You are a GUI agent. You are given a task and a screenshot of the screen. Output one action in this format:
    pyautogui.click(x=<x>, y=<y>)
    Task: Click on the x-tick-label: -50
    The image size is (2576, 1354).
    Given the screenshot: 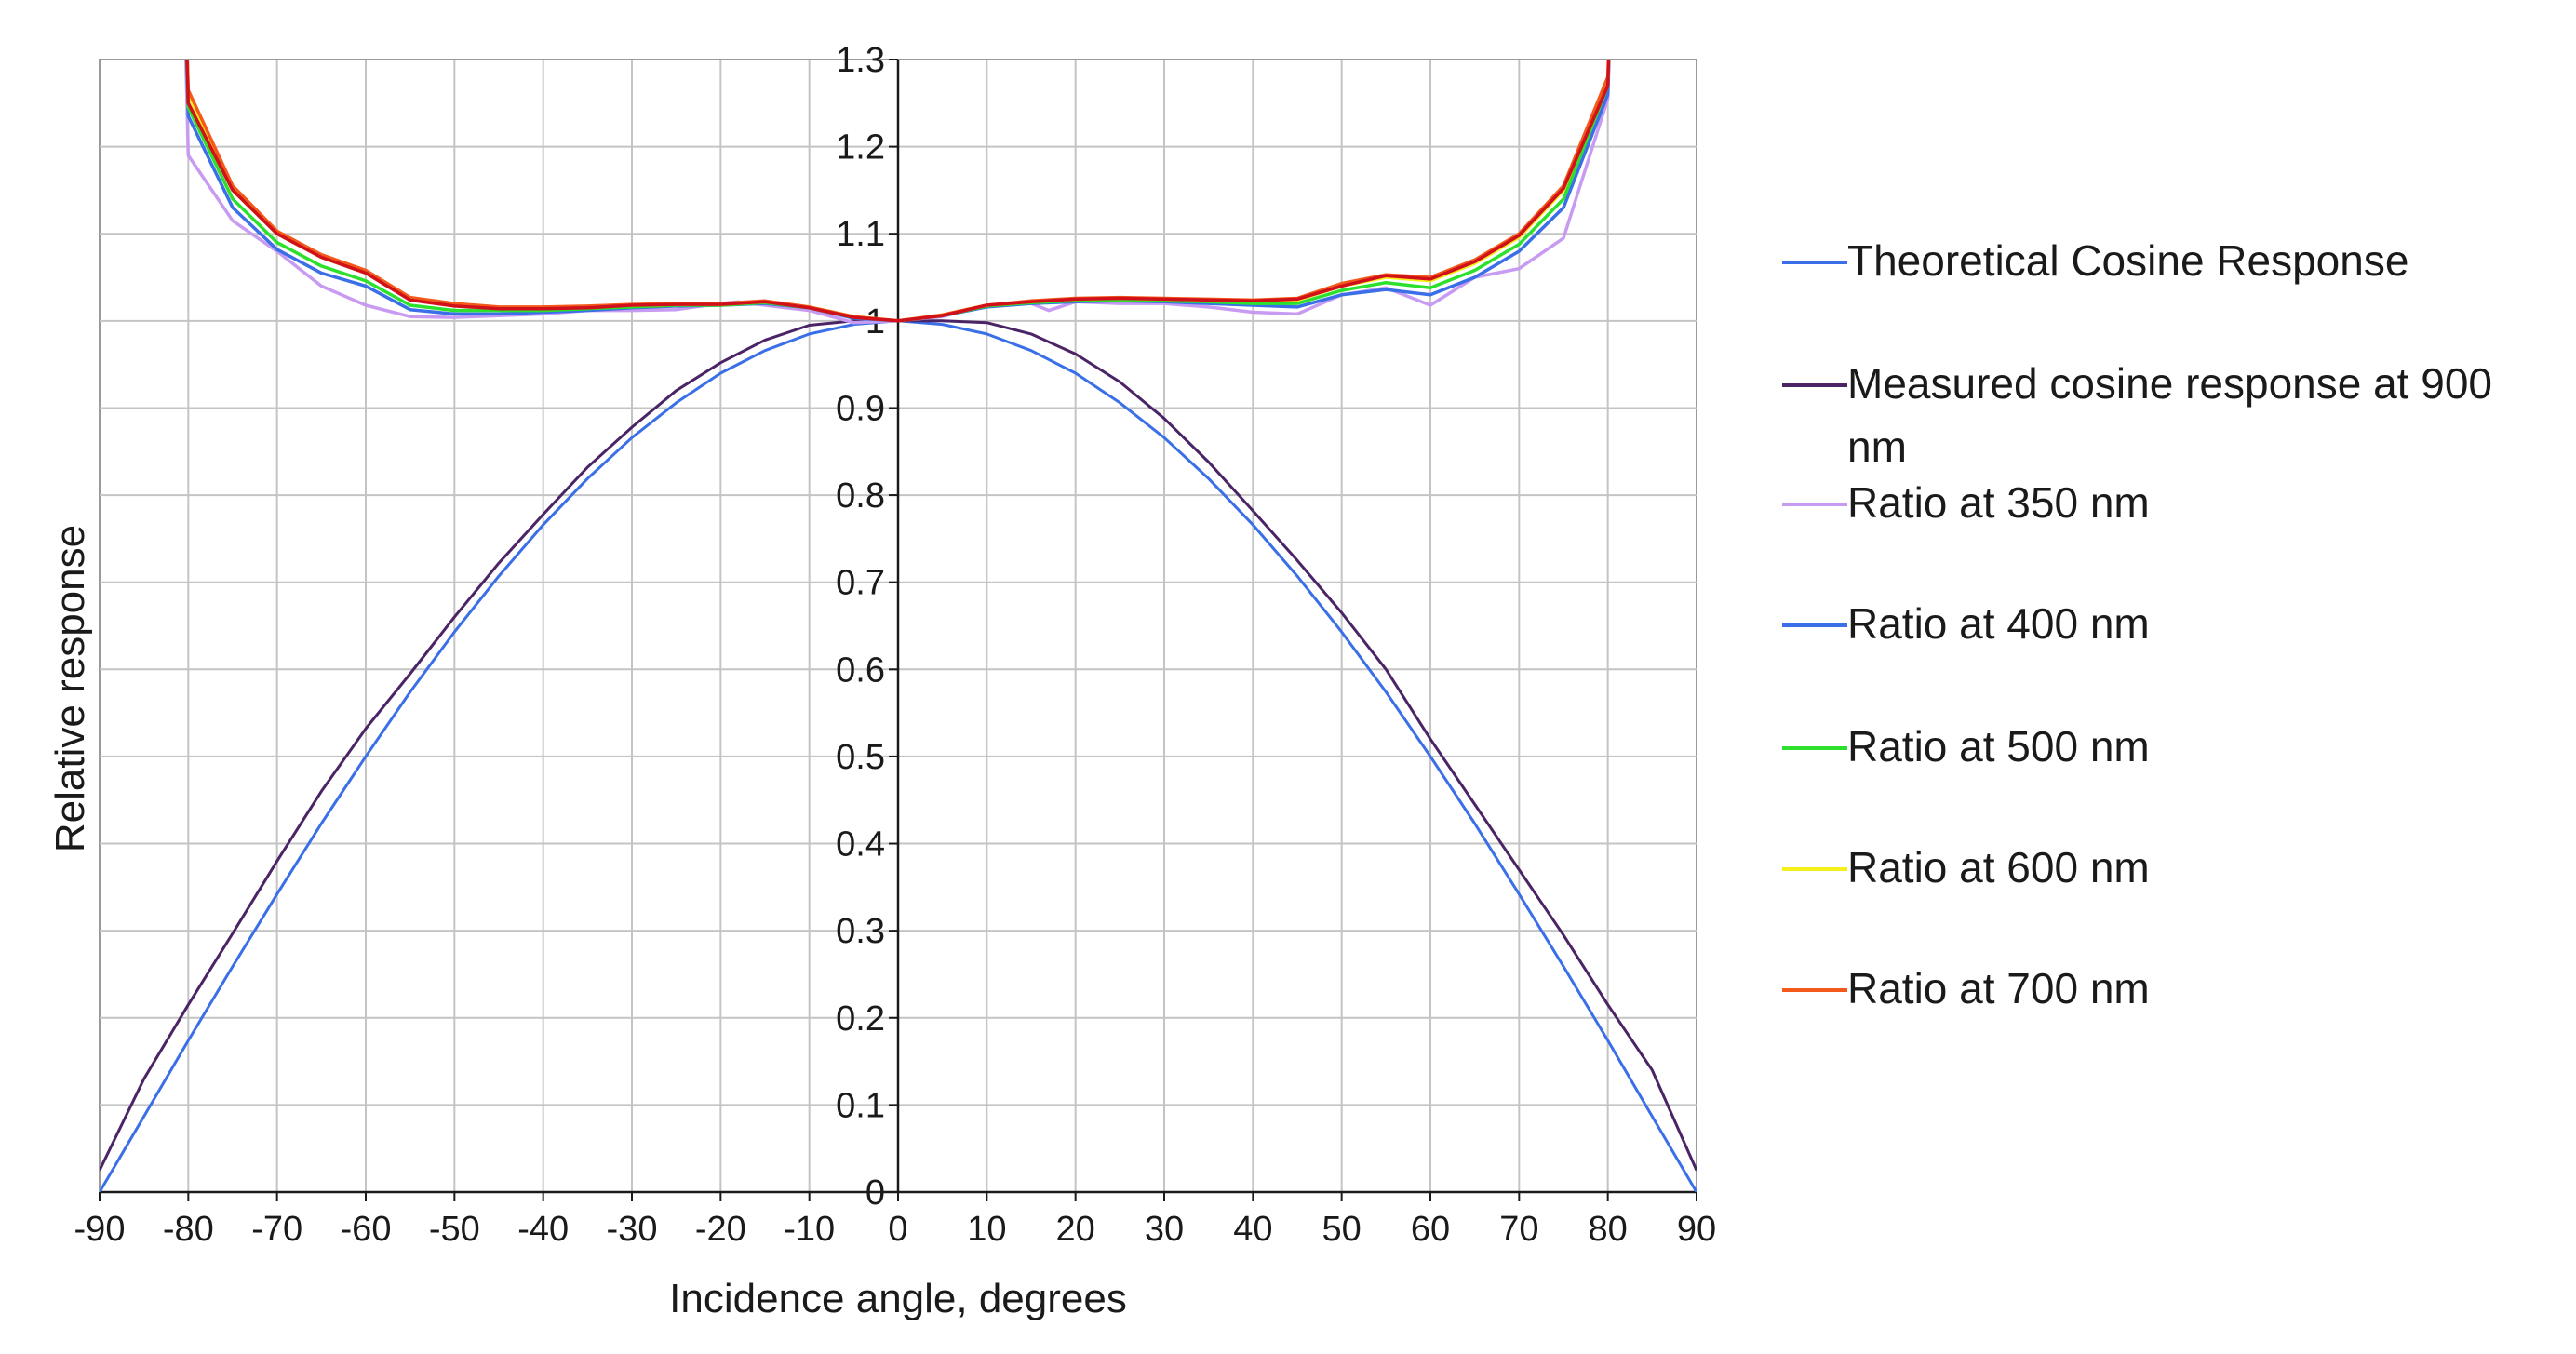 What is the action you would take?
    pyautogui.click(x=454, y=1229)
    